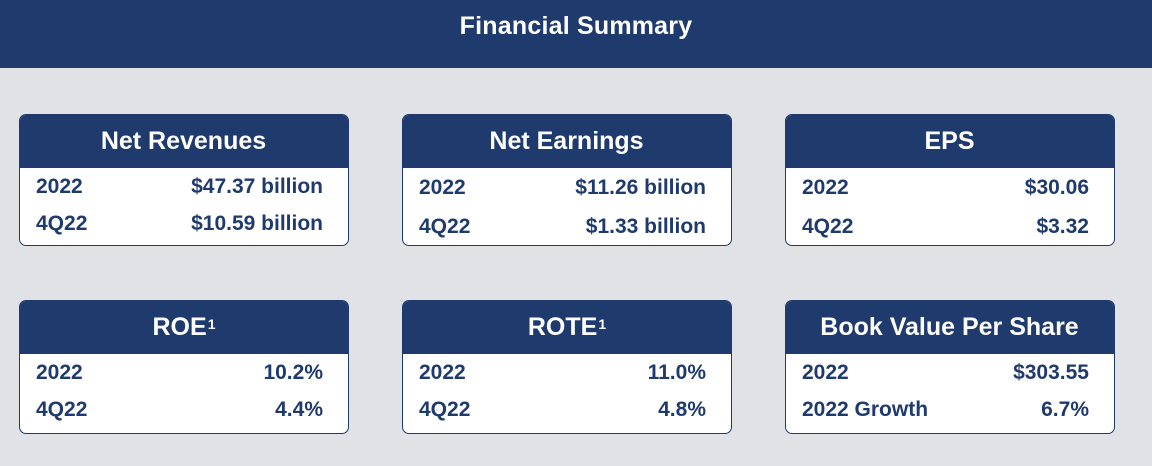 The height and width of the screenshot is (466, 1152). I want to click on card-row: 4Q22 4.8%, so click(567, 409).